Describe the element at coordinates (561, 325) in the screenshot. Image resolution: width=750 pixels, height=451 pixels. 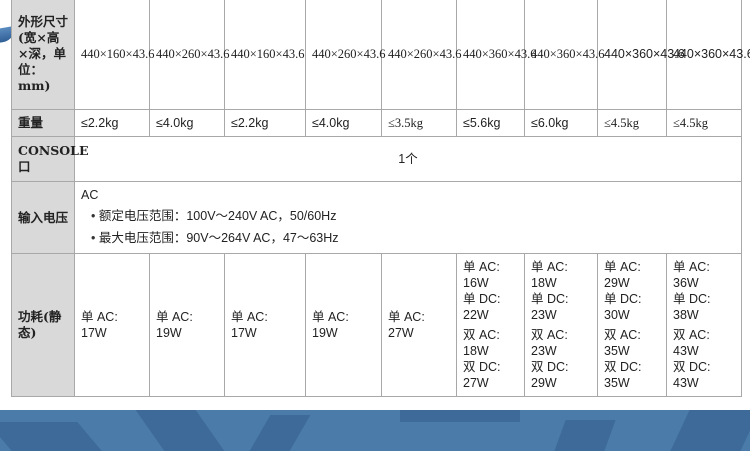
I see `power-cell: 单 AC: 18W 单 DC: 23W 双 AC: 23W 双 DC: 29W` at that location.